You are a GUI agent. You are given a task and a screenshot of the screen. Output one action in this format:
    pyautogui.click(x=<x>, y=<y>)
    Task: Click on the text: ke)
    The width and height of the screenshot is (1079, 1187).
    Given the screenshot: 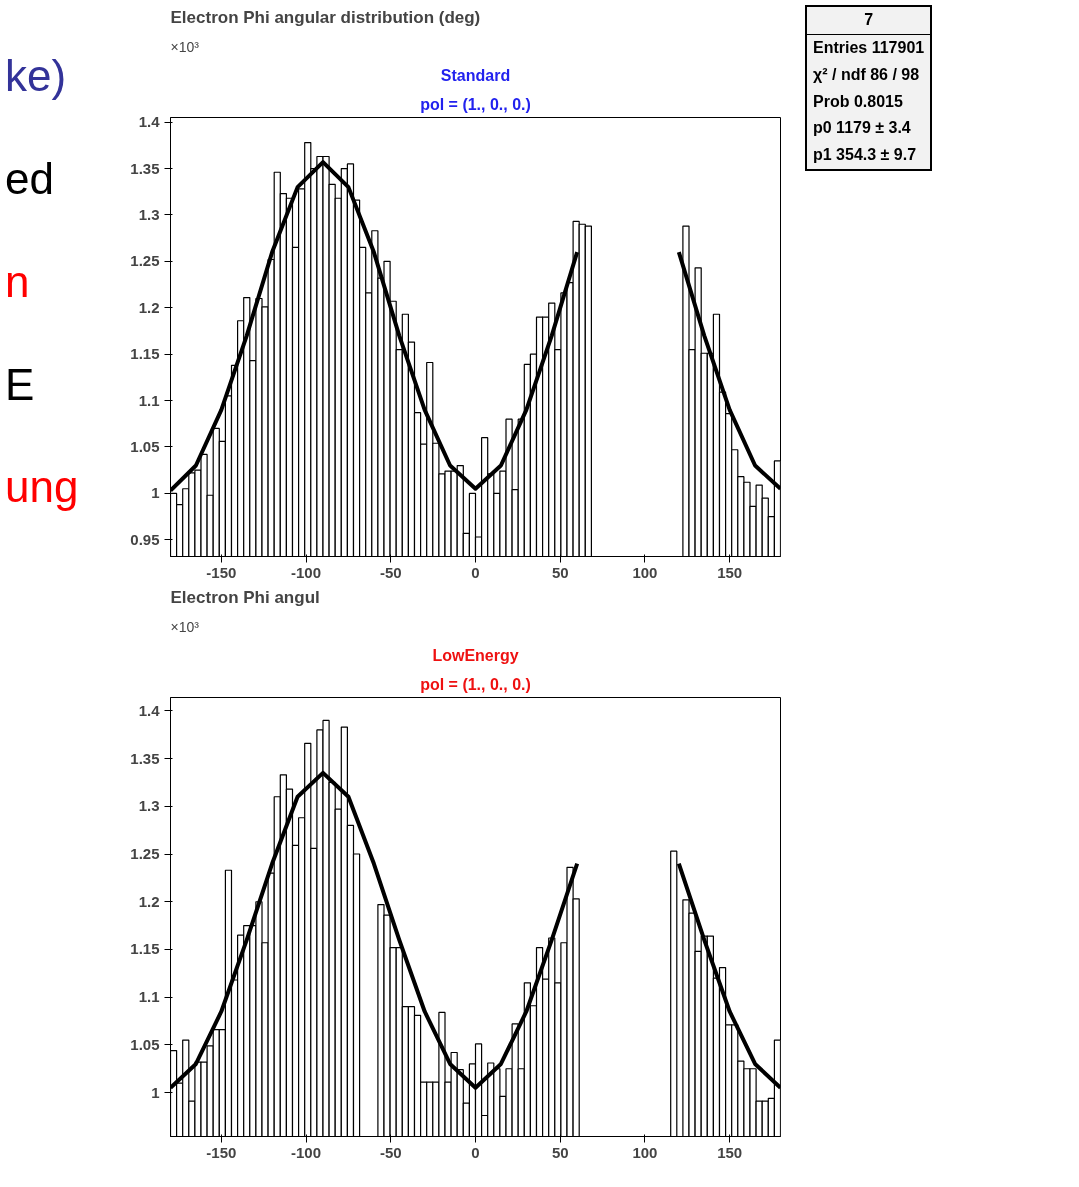 What is the action you would take?
    pyautogui.click(x=36, y=76)
    